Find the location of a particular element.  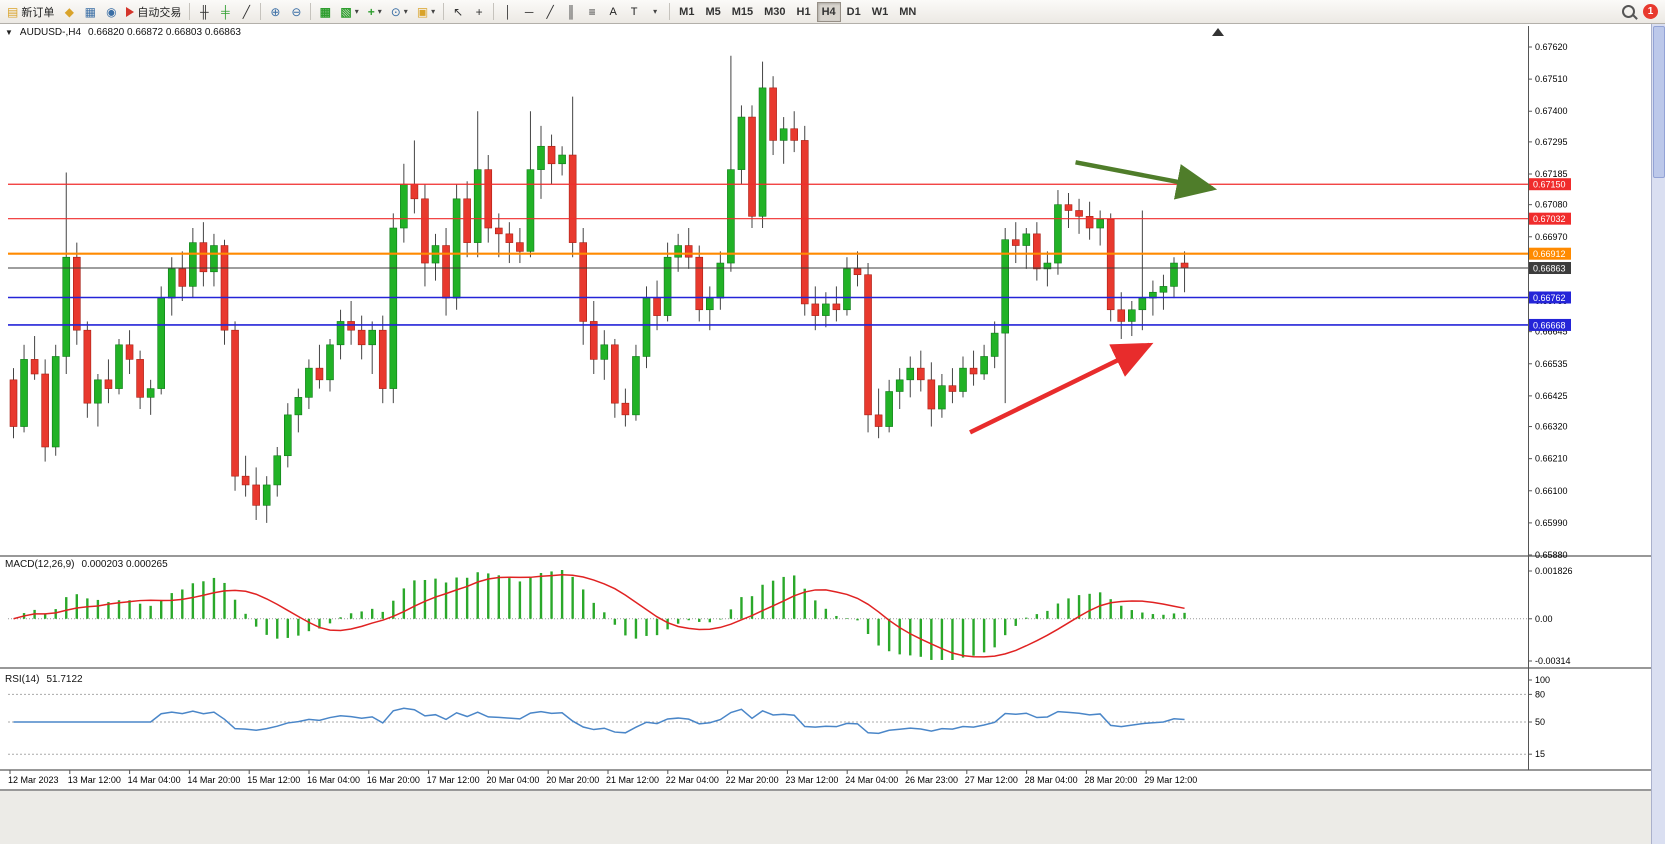

green-arrow is located at coordinates (1146, 180).